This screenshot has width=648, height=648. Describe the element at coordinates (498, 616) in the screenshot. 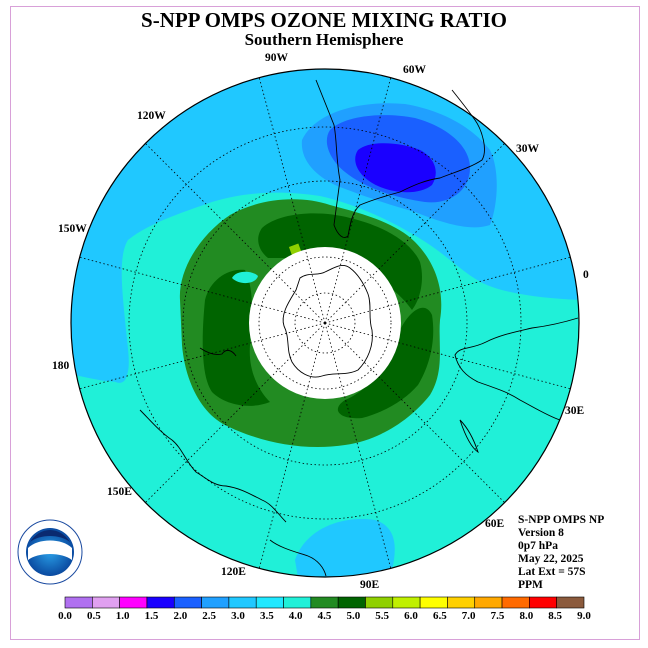

I see `legend-tick-label: 7.5` at that location.